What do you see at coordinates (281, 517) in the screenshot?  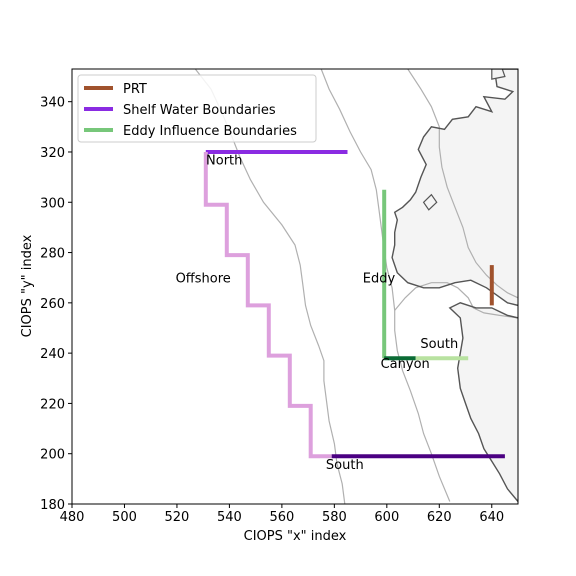 I see `x-tick-label: 560` at bounding box center [281, 517].